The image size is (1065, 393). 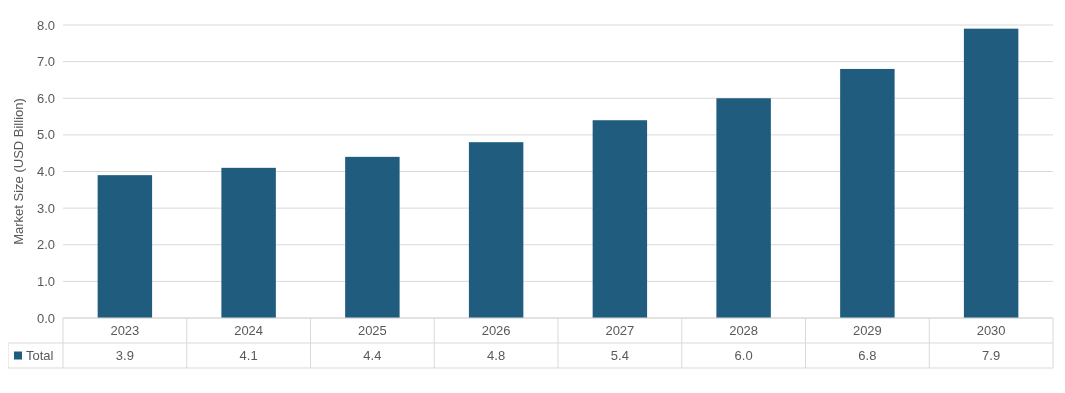 What do you see at coordinates (45, 318) in the screenshot?
I see `y-tick-label: 0.0` at bounding box center [45, 318].